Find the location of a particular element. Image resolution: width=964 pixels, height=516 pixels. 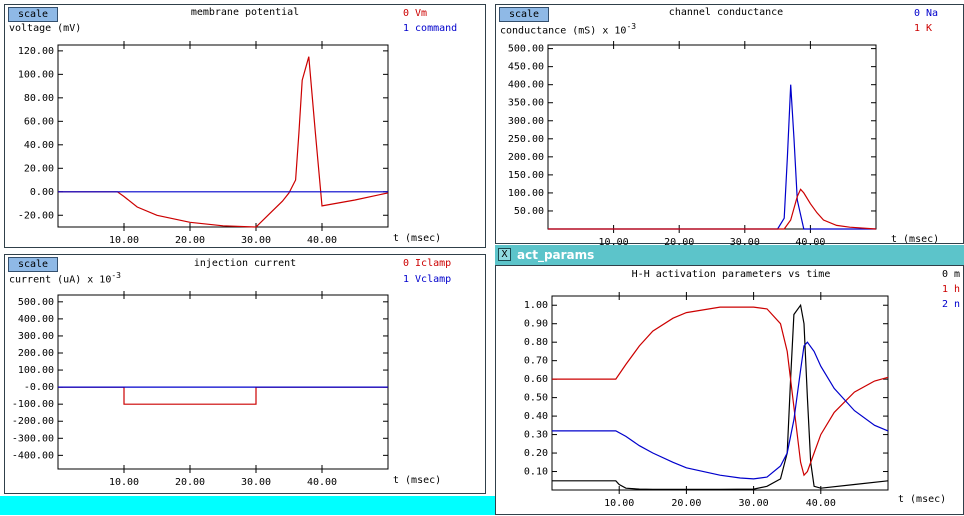

y-tick-label: 0.40 is located at coordinates (536, 416).